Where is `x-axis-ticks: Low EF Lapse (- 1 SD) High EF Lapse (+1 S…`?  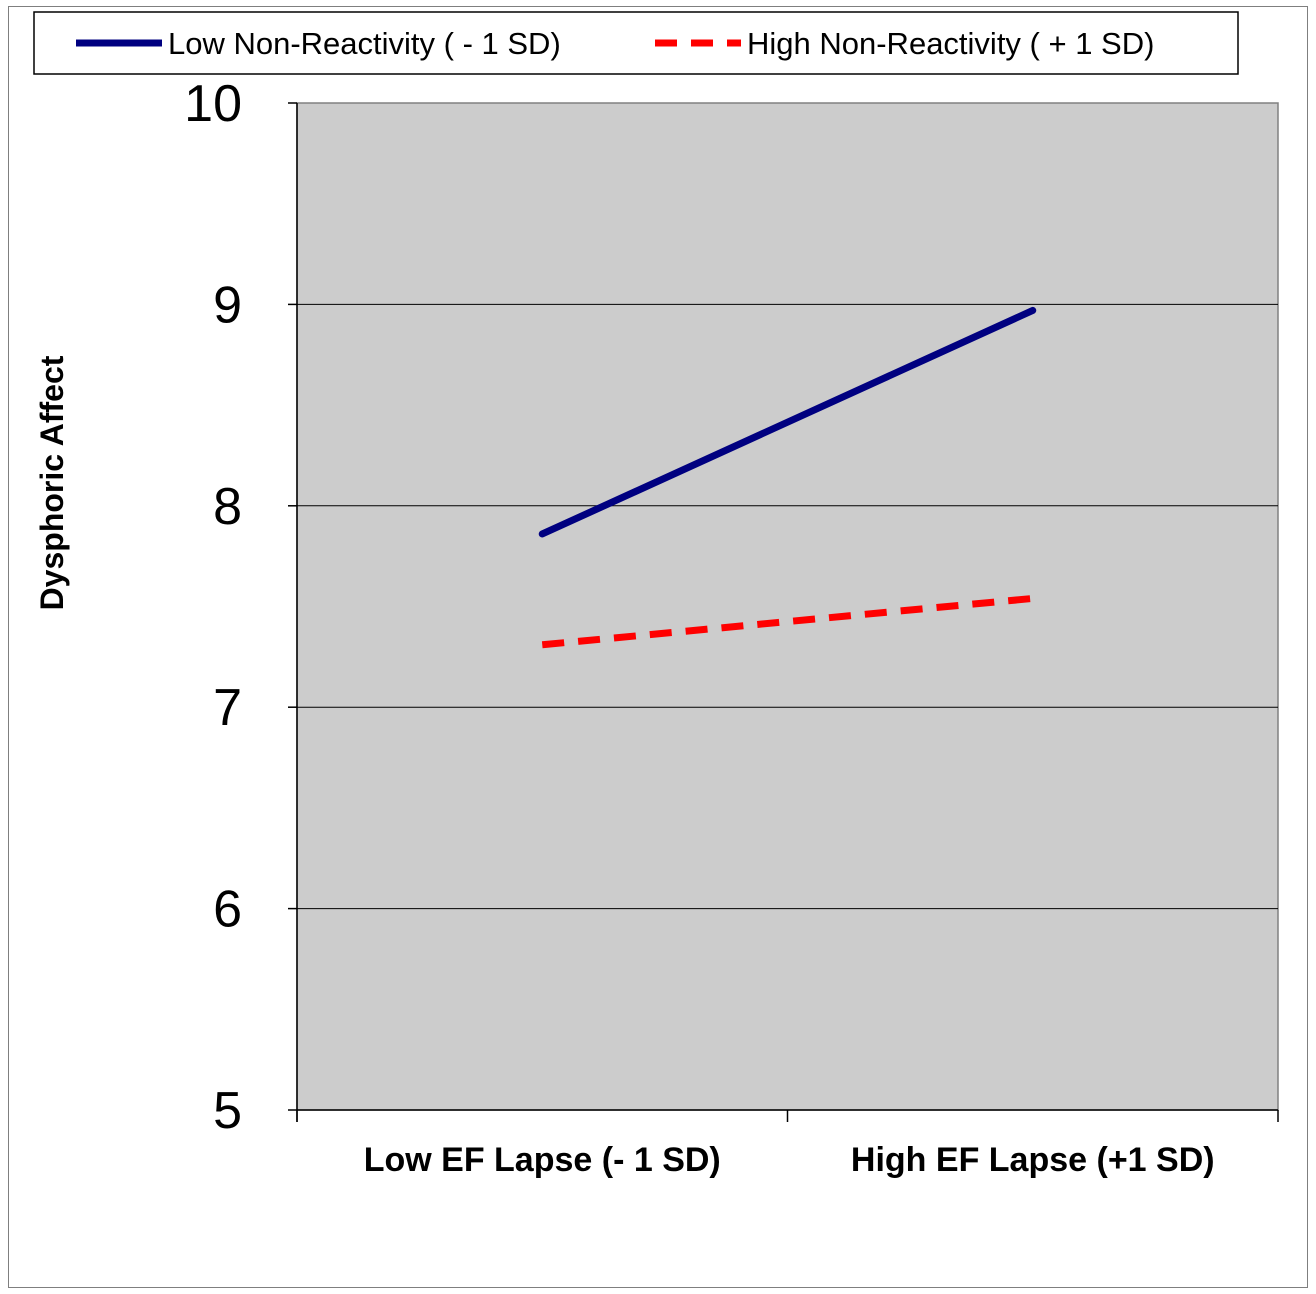
x-axis-ticks: Low EF Lapse (- 1 SD) High EF Lapse (+1 S… is located at coordinates (787, 1144).